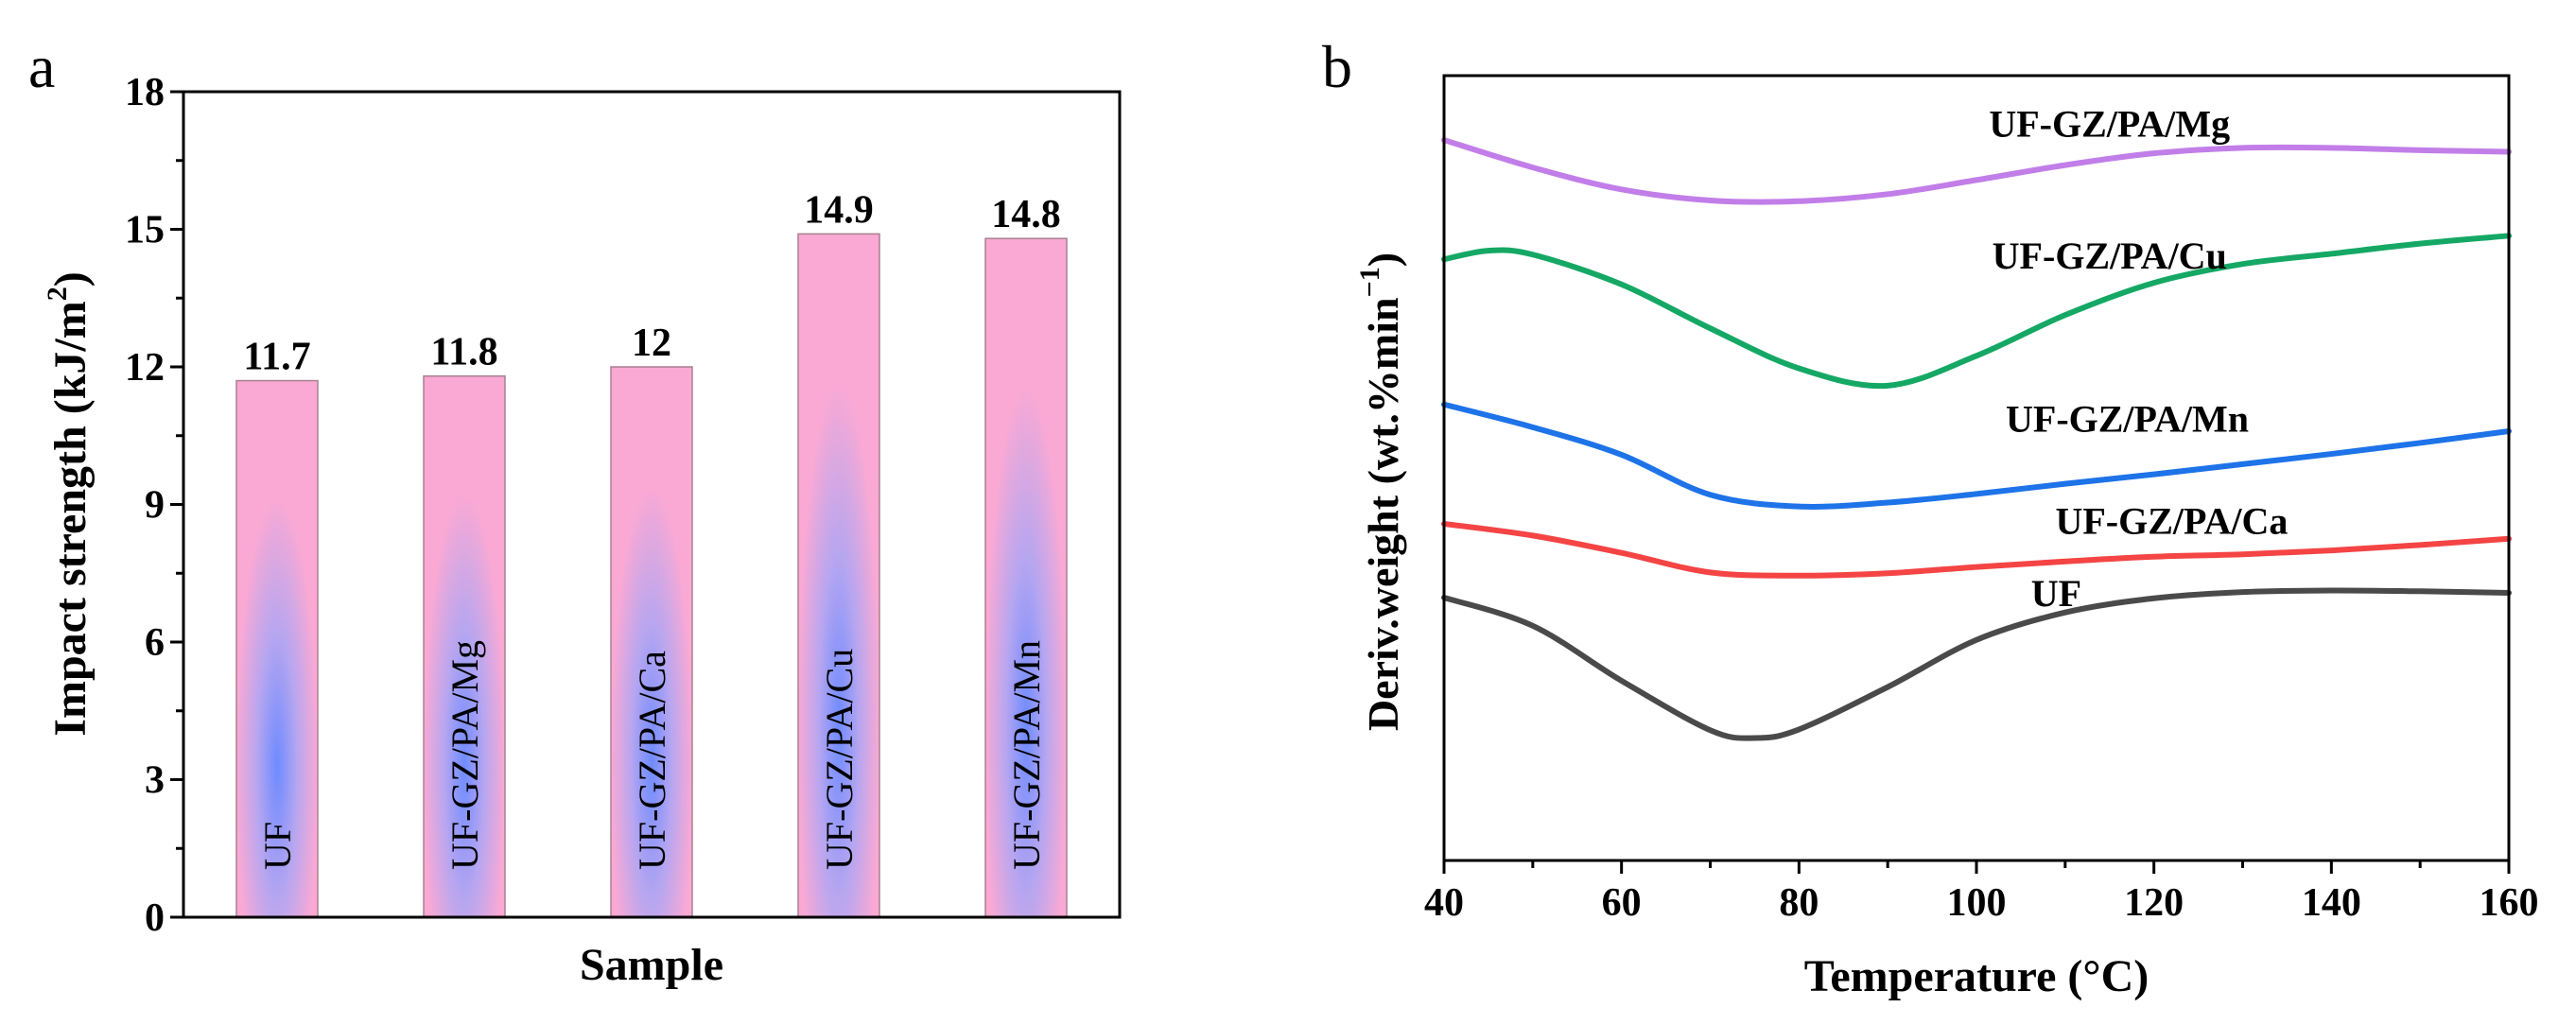 The width and height of the screenshot is (2576, 1025). I want to click on a-y-axis-title-close: ), so click(70, 279).